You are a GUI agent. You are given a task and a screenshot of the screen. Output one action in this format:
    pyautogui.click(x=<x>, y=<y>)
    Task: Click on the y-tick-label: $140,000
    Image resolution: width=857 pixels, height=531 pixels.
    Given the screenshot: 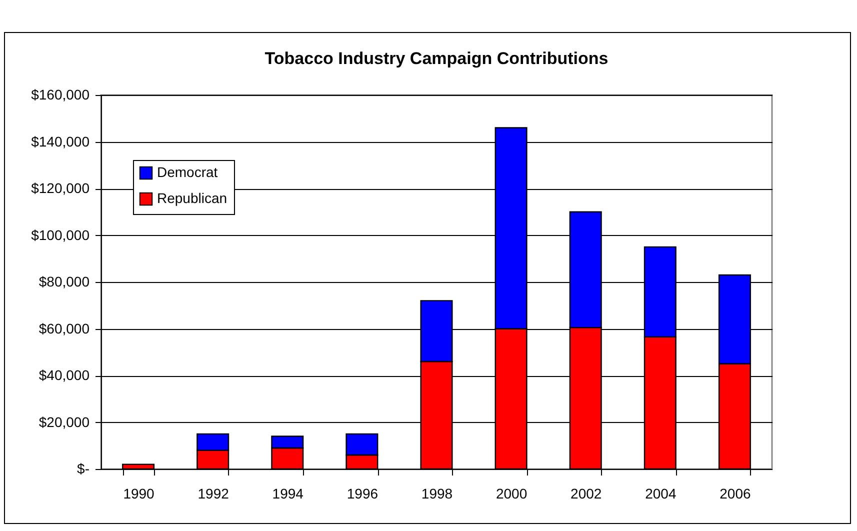 What is the action you would take?
    pyautogui.click(x=60, y=141)
    